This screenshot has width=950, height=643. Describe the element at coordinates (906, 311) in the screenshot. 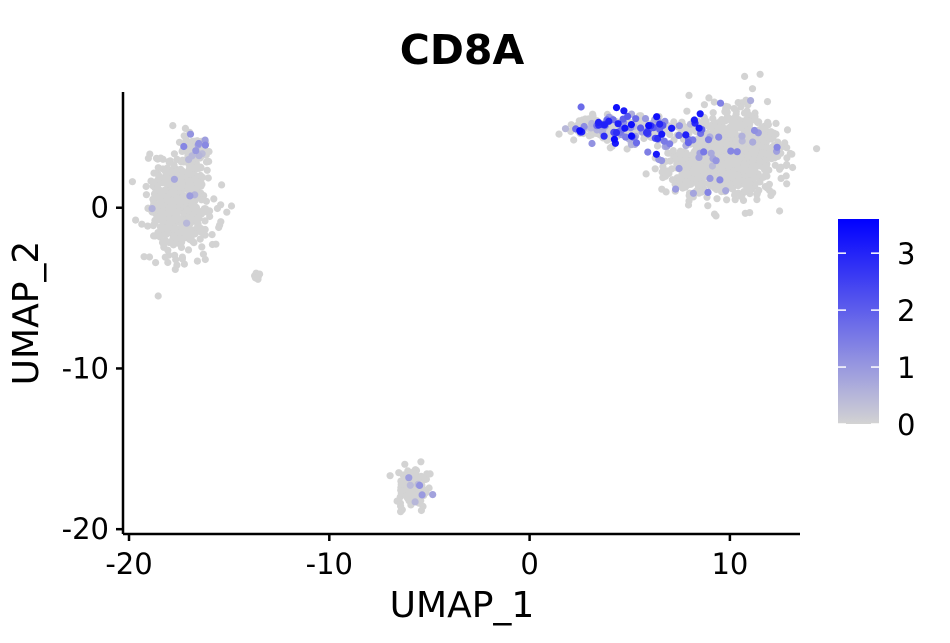

I see `colorbar-tick-label: 2` at that location.